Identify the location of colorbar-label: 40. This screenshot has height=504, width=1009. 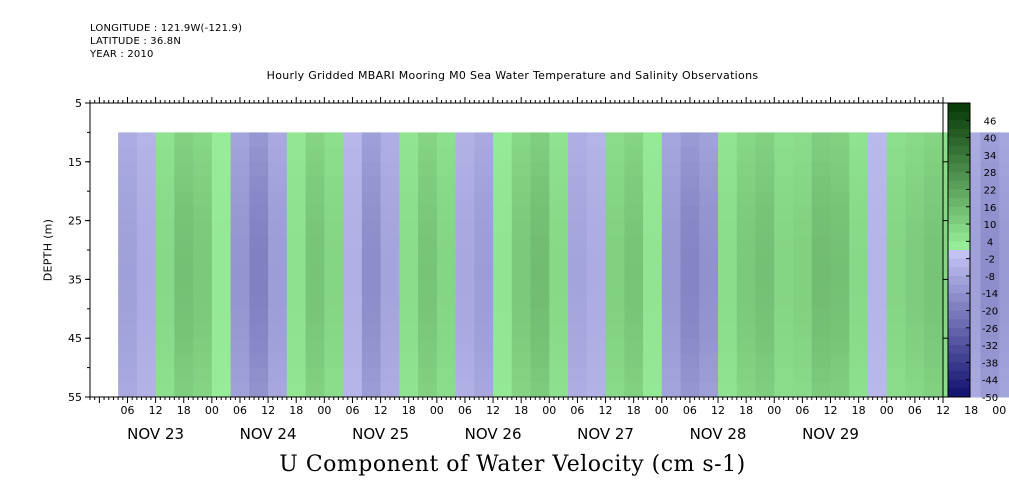
(990, 139).